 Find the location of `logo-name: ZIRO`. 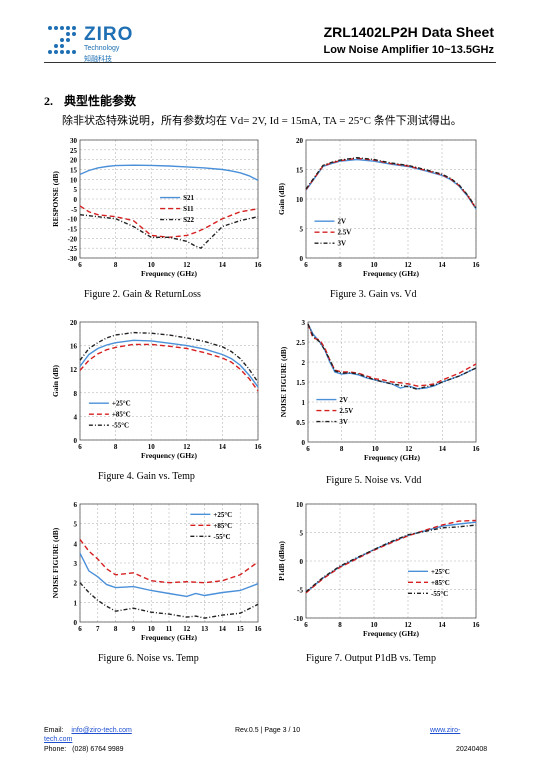

logo-name: ZIRO is located at coordinates (109, 34).